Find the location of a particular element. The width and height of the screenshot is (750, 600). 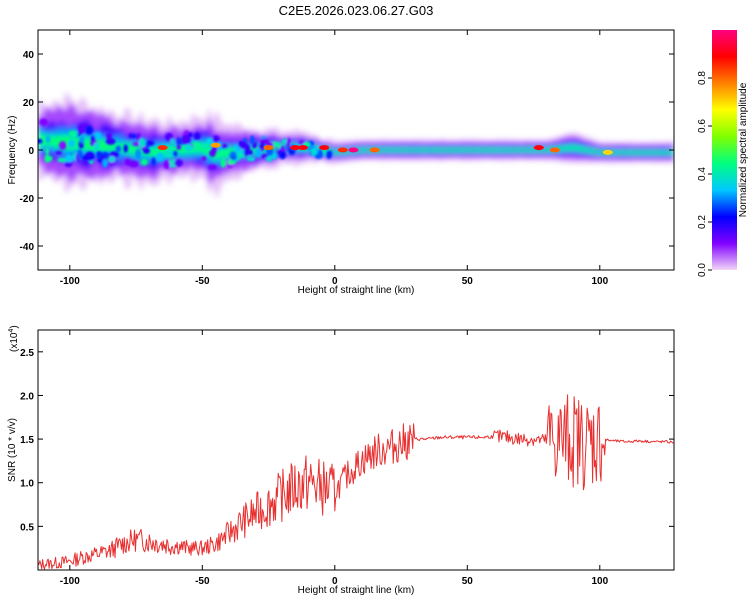

spectrogram-y-axis-label: Frequency (Hz) is located at coordinates (12, 150).